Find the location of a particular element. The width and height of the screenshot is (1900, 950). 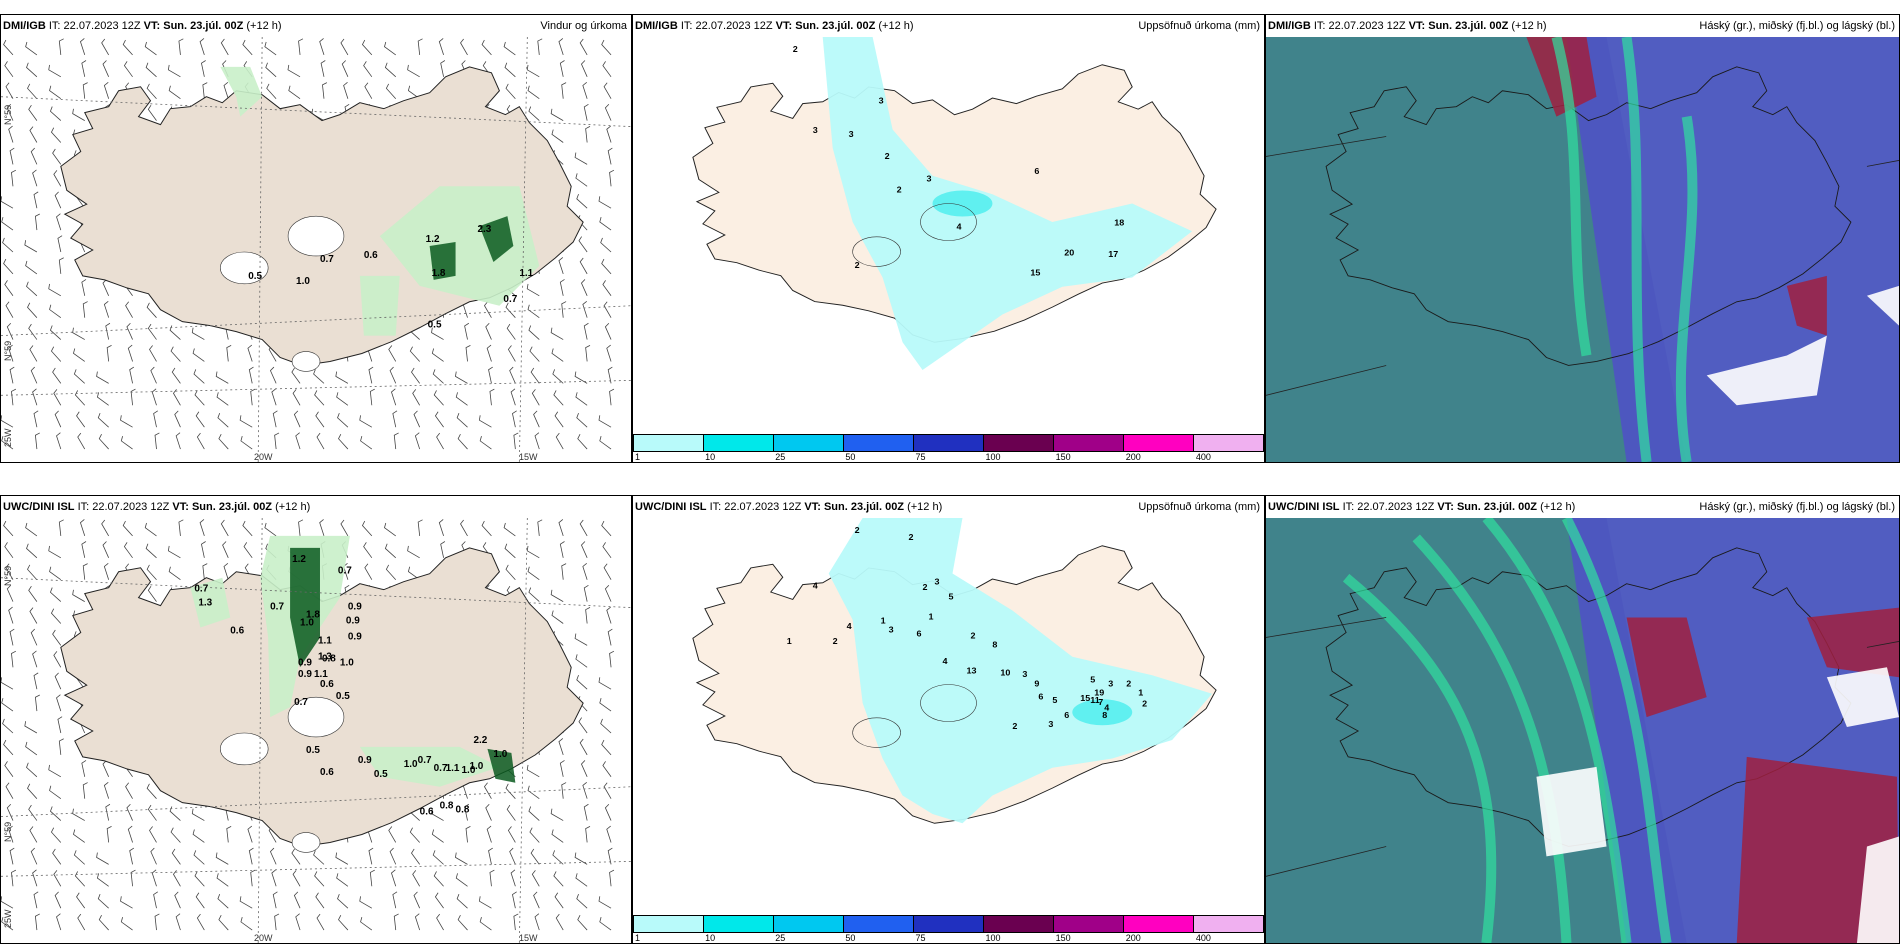

cloud-high-area is located at coordinates (1852, 642).